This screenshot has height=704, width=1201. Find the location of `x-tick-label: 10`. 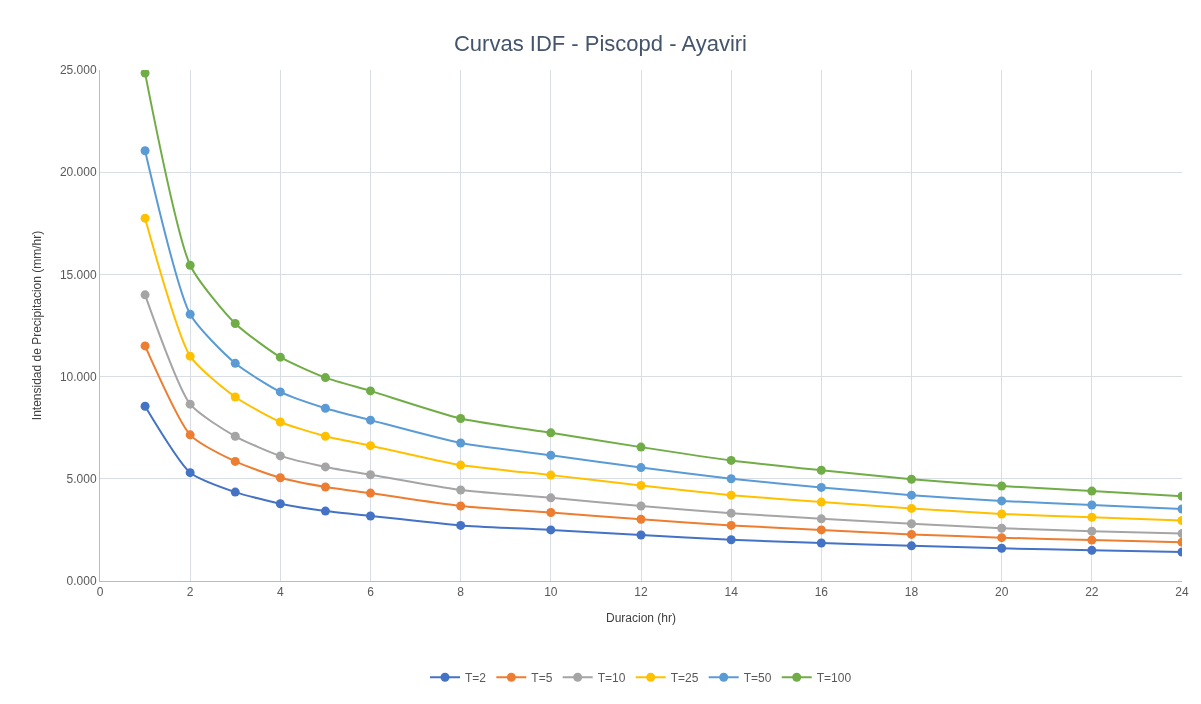

x-tick-label: 10 is located at coordinates (551, 592).